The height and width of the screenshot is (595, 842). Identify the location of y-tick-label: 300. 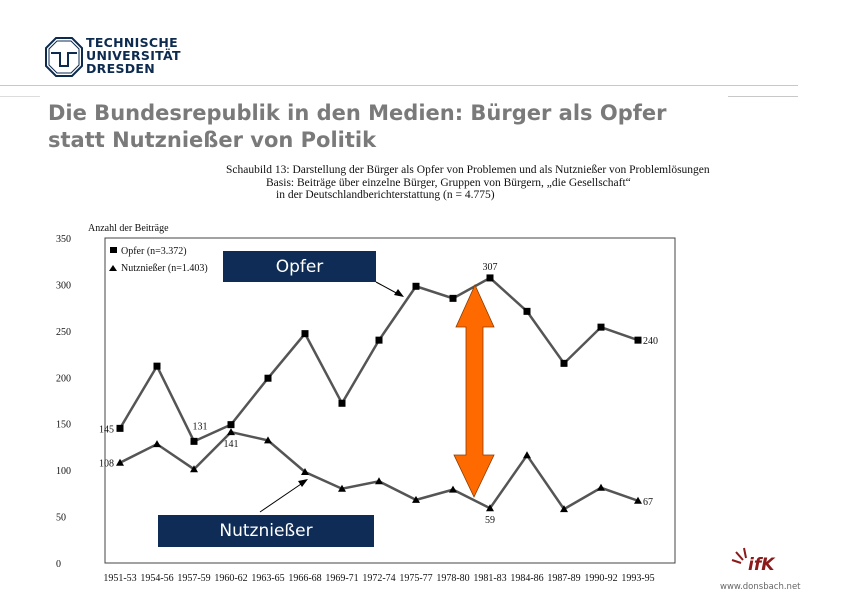
(63, 285).